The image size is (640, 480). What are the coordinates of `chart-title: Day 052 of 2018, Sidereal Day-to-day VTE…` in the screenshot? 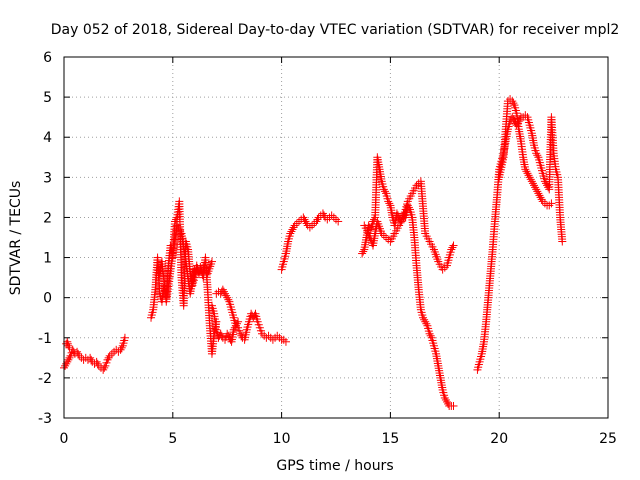 It's located at (335, 30).